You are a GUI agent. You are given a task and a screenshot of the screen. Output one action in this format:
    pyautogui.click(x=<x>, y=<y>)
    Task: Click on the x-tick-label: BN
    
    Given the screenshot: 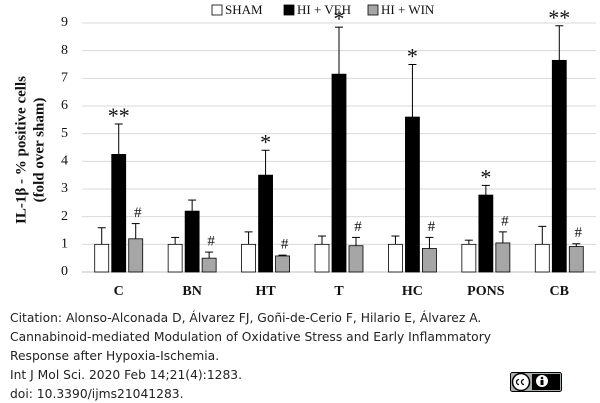 What is the action you would take?
    pyautogui.click(x=191, y=291)
    